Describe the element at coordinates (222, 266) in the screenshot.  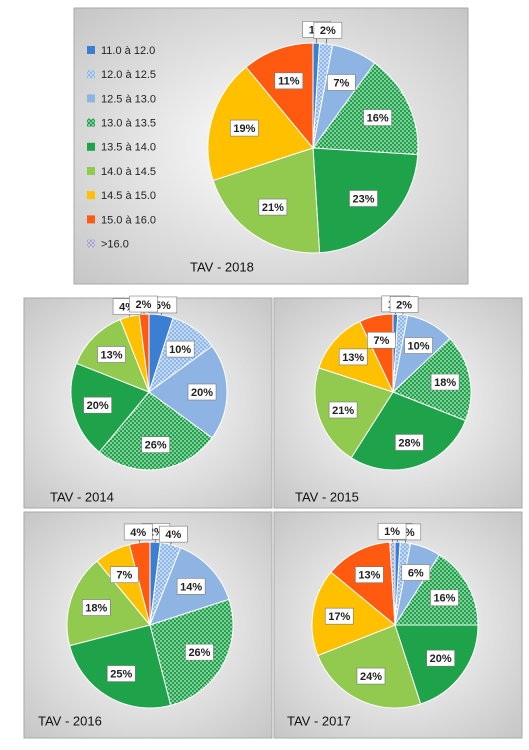
I see `chart-title: TAV - 2018` at that location.